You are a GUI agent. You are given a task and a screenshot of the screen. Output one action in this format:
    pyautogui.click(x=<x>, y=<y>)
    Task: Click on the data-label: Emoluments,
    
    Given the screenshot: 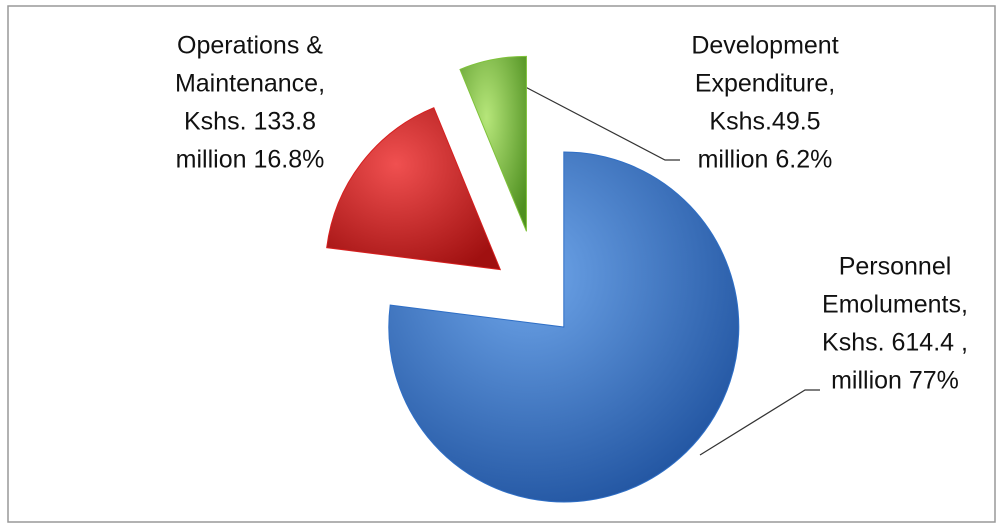 What is the action you would take?
    pyautogui.click(x=895, y=305)
    